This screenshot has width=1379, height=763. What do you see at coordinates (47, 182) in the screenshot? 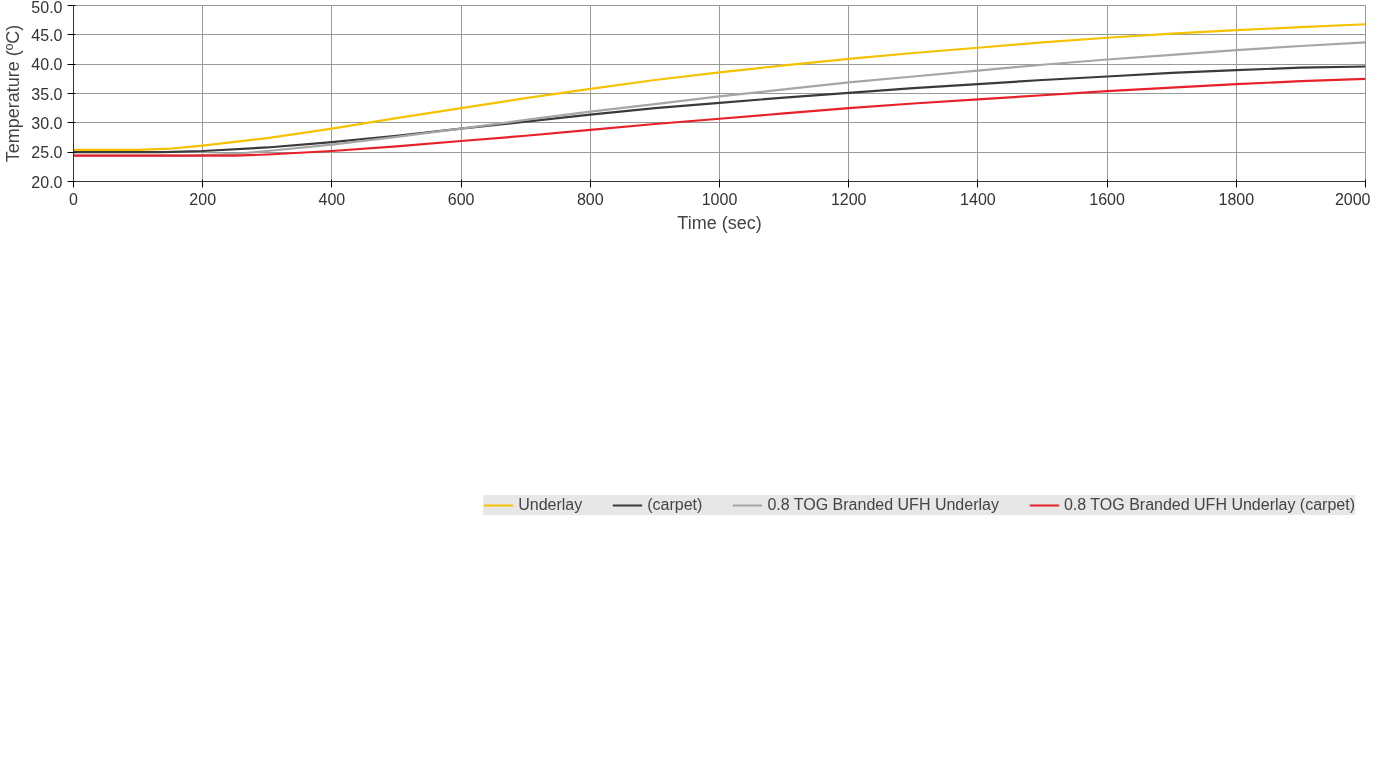
I see `y-tick-label: 20.0` at bounding box center [47, 182].